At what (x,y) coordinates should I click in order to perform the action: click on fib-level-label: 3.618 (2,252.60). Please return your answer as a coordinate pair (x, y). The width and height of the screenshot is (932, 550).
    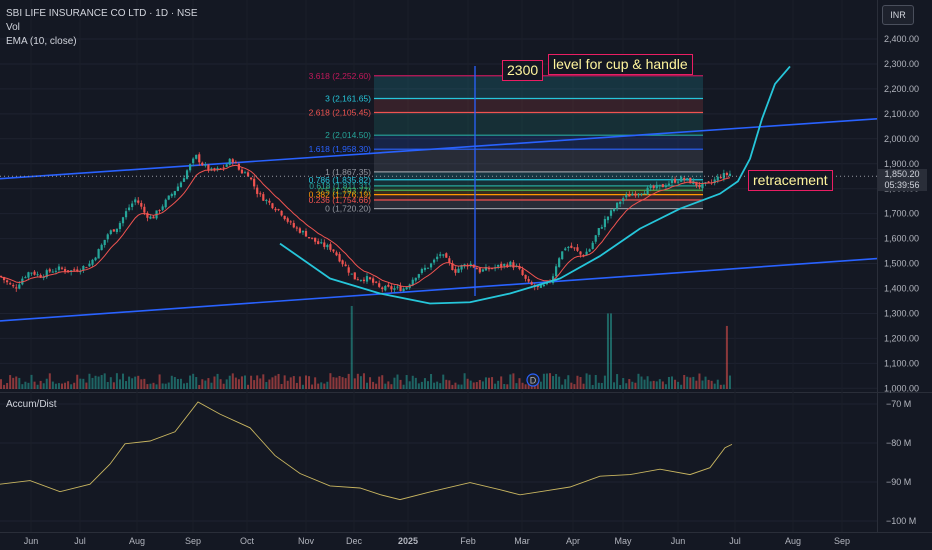
    Looking at the image, I should click on (340, 76).